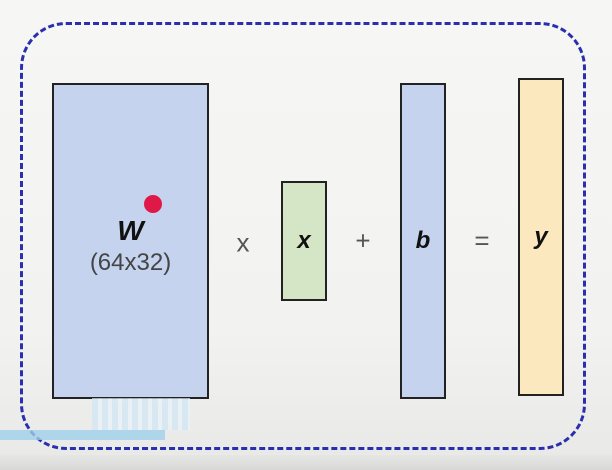  I want to click on weight-matrix-dimensions: (64x32), so click(130, 262).